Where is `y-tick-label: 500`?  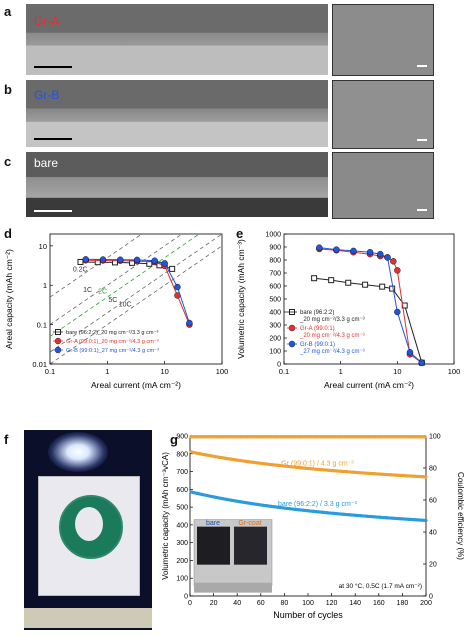 y-tick-label: 500 is located at coordinates (275, 300).